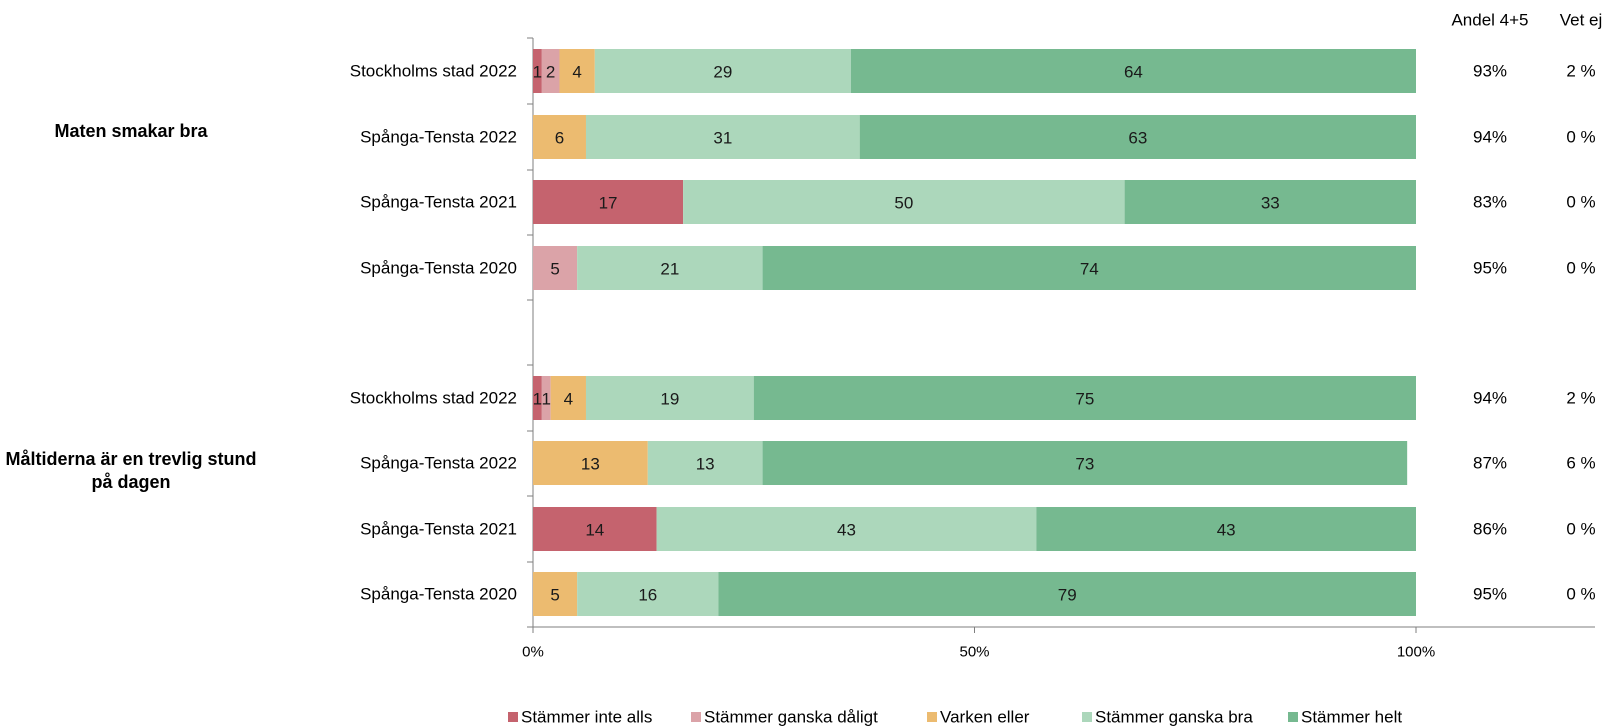 This screenshot has width=1610, height=728. Describe the element at coordinates (791, 717) in the screenshot. I see `legend-item-label: Stämmer ganska dåligt` at that location.